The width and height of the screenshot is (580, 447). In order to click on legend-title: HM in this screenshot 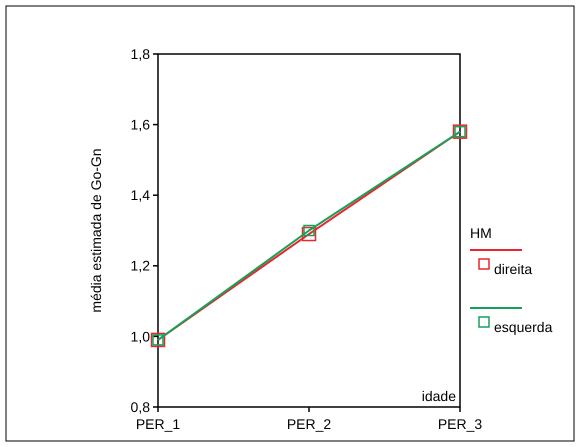, I will do `click(481, 233)`.